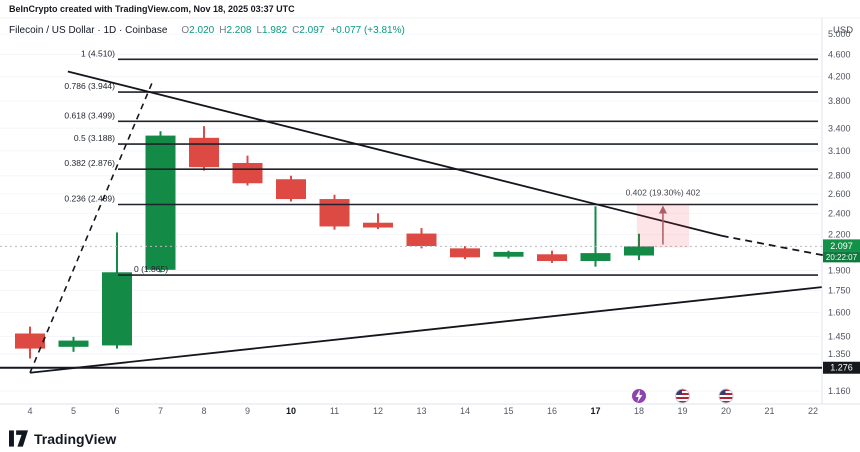 Image resolution: width=860 pixels, height=452 pixels. I want to click on time-tick: 6, so click(116, 411).